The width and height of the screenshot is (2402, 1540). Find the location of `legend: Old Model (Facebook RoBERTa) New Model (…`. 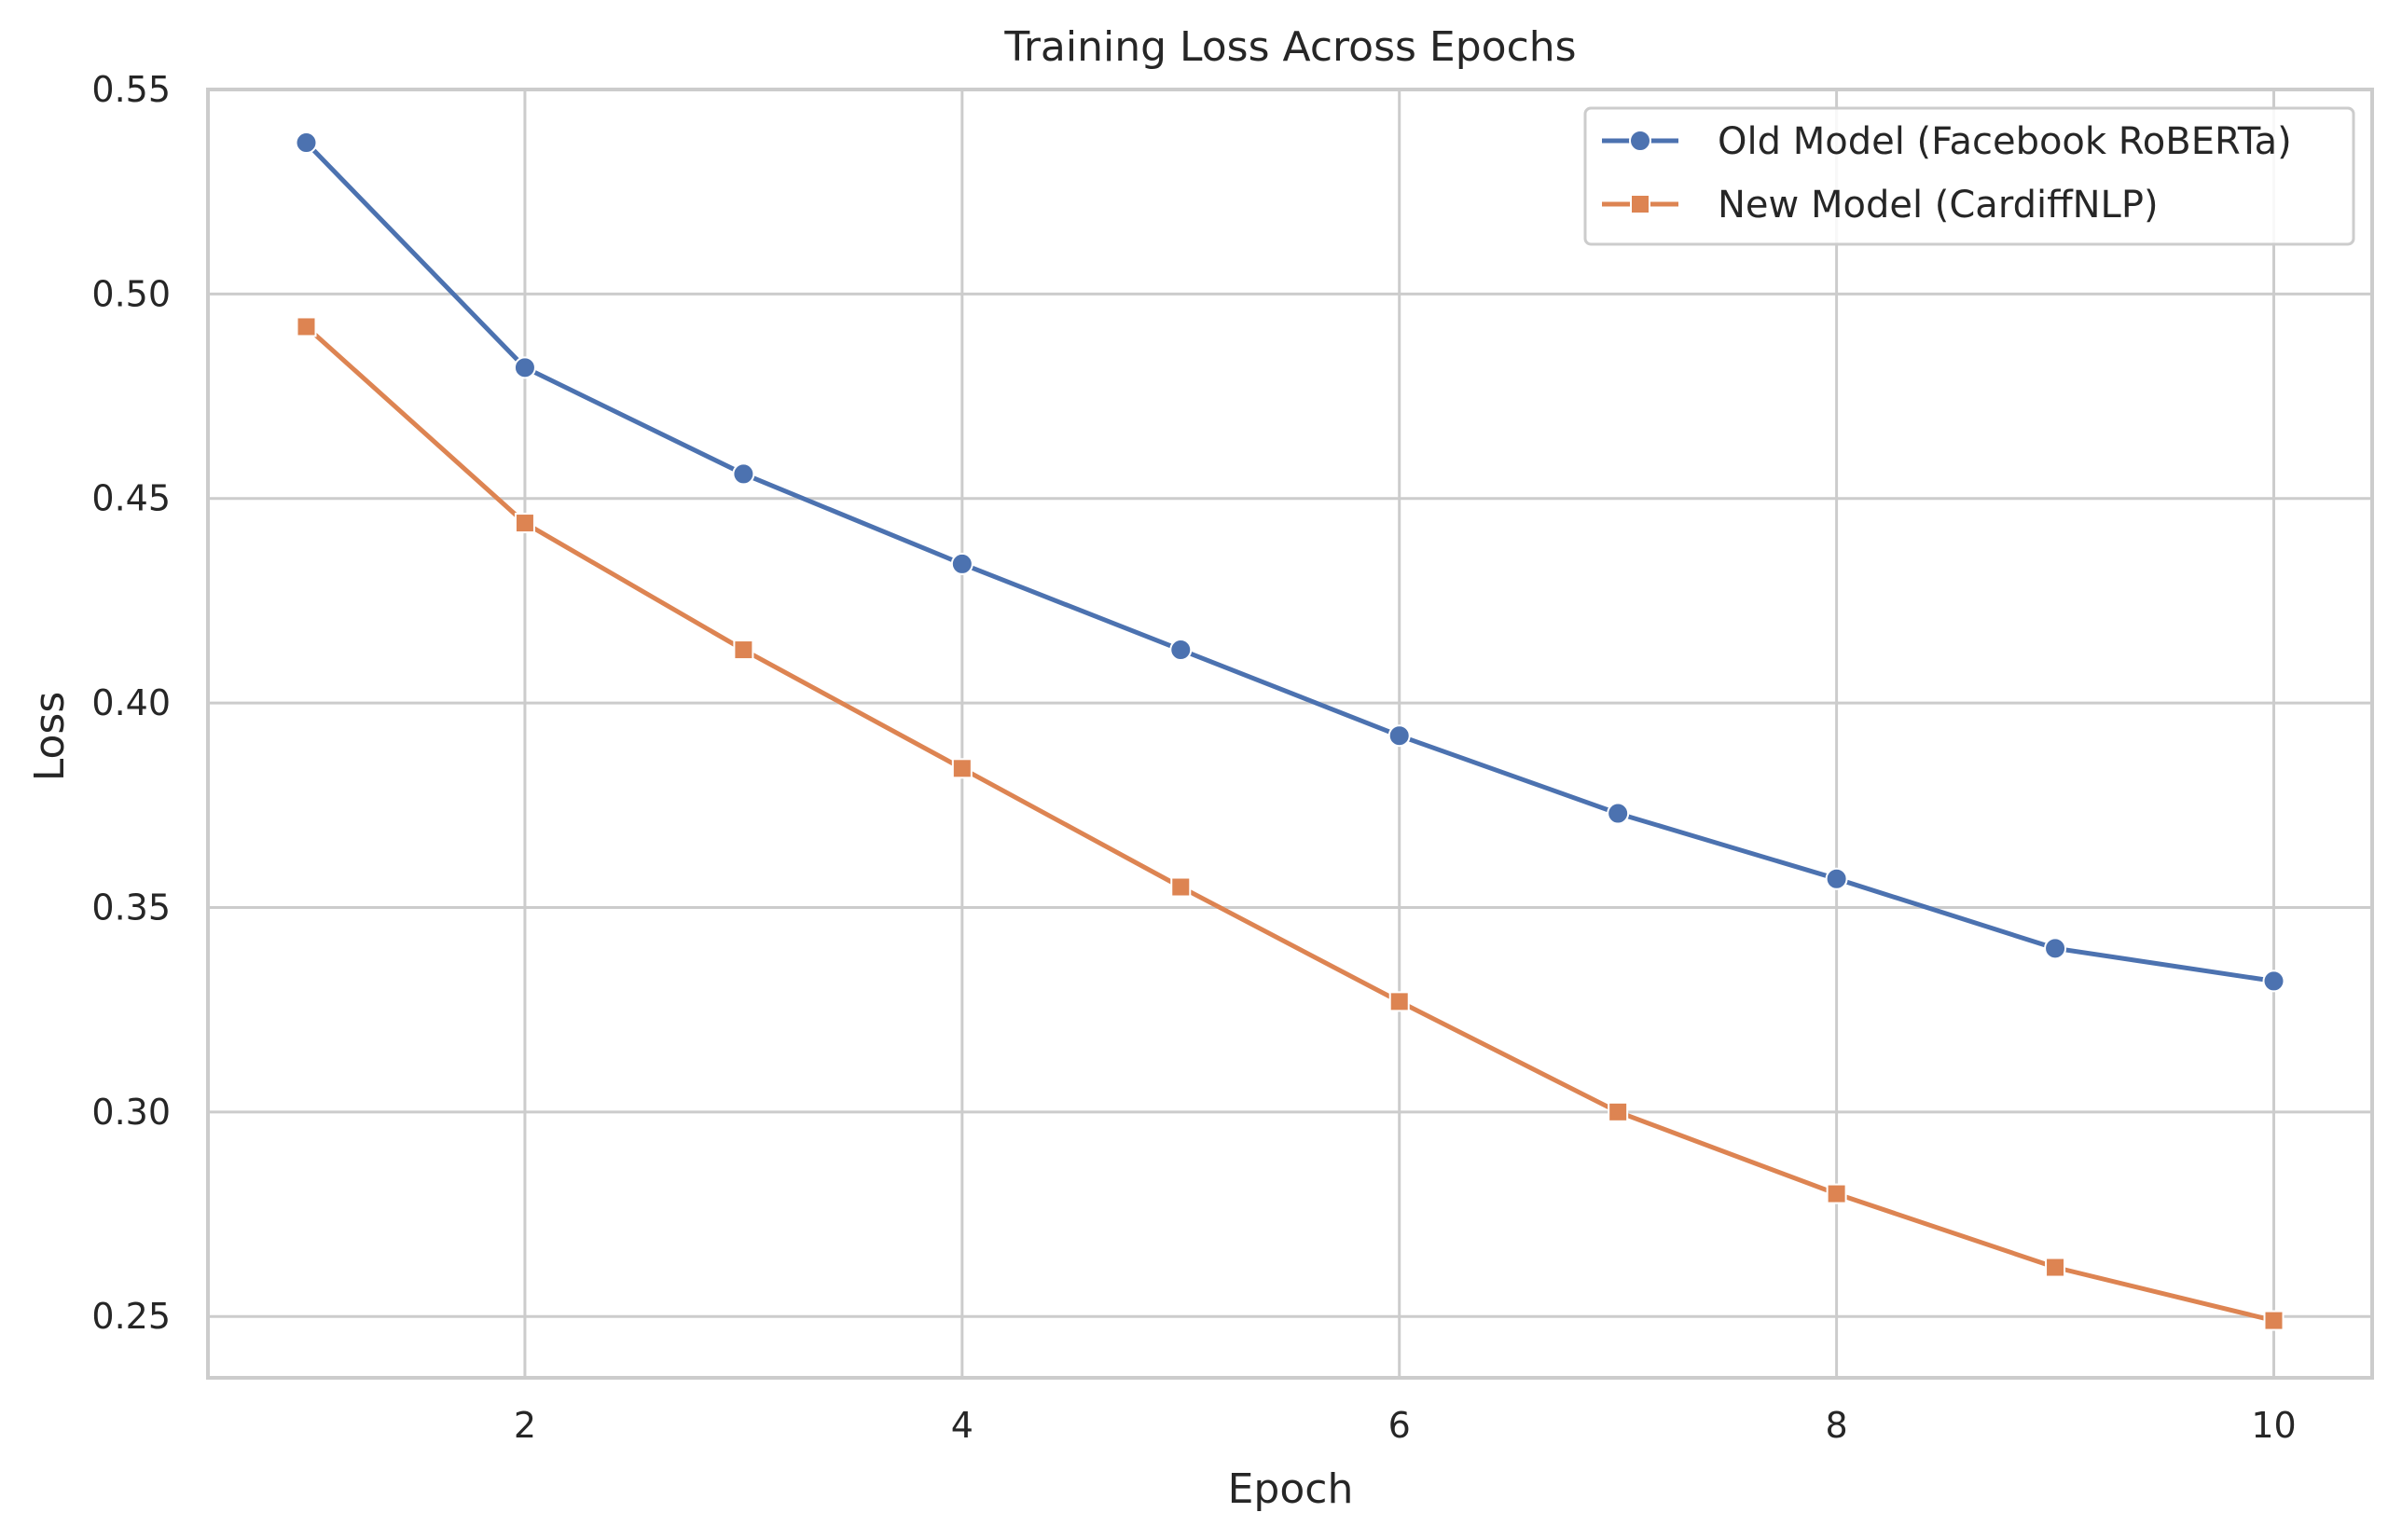

legend: Old Model (Facebook RoBERTa) New Model (… is located at coordinates (1969, 176).